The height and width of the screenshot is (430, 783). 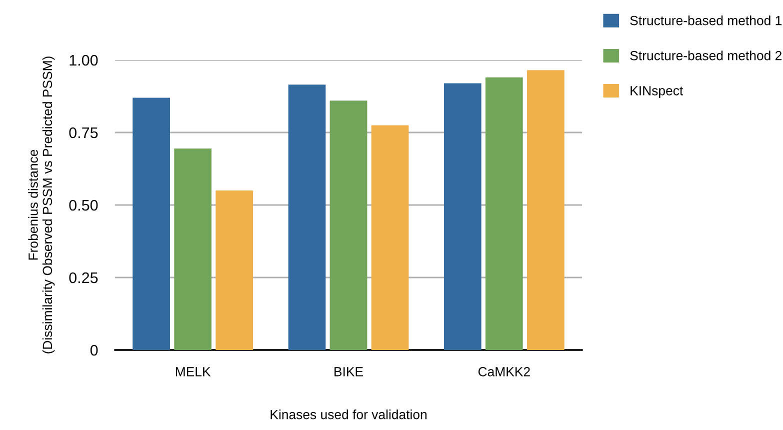 I want to click on legend-label: Structure-based method 1, so click(x=706, y=21).